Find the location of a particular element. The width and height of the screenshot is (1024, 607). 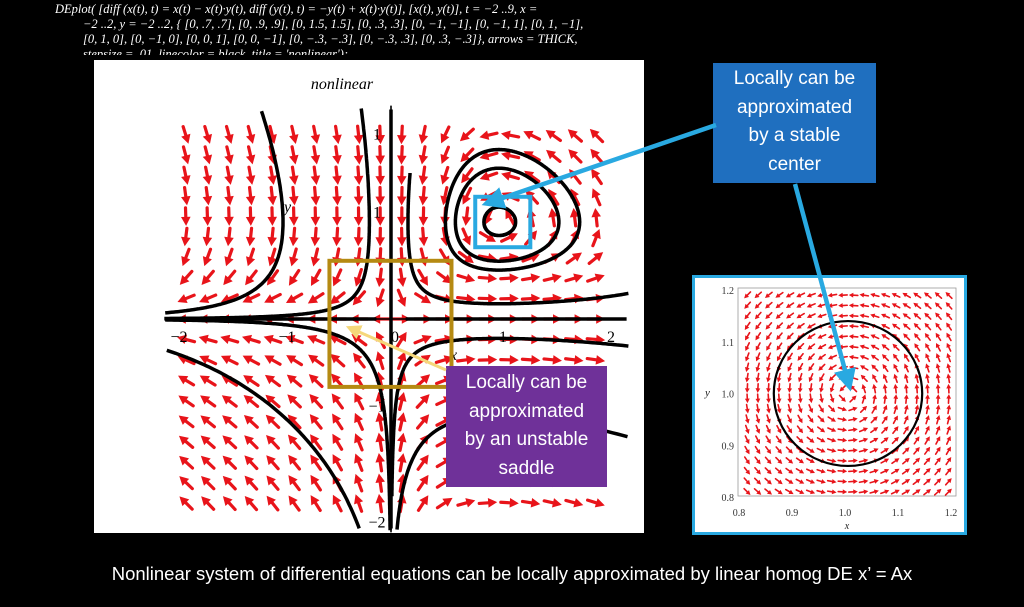

inset-y-tick-label: 1.1 is located at coordinates (728, 343).